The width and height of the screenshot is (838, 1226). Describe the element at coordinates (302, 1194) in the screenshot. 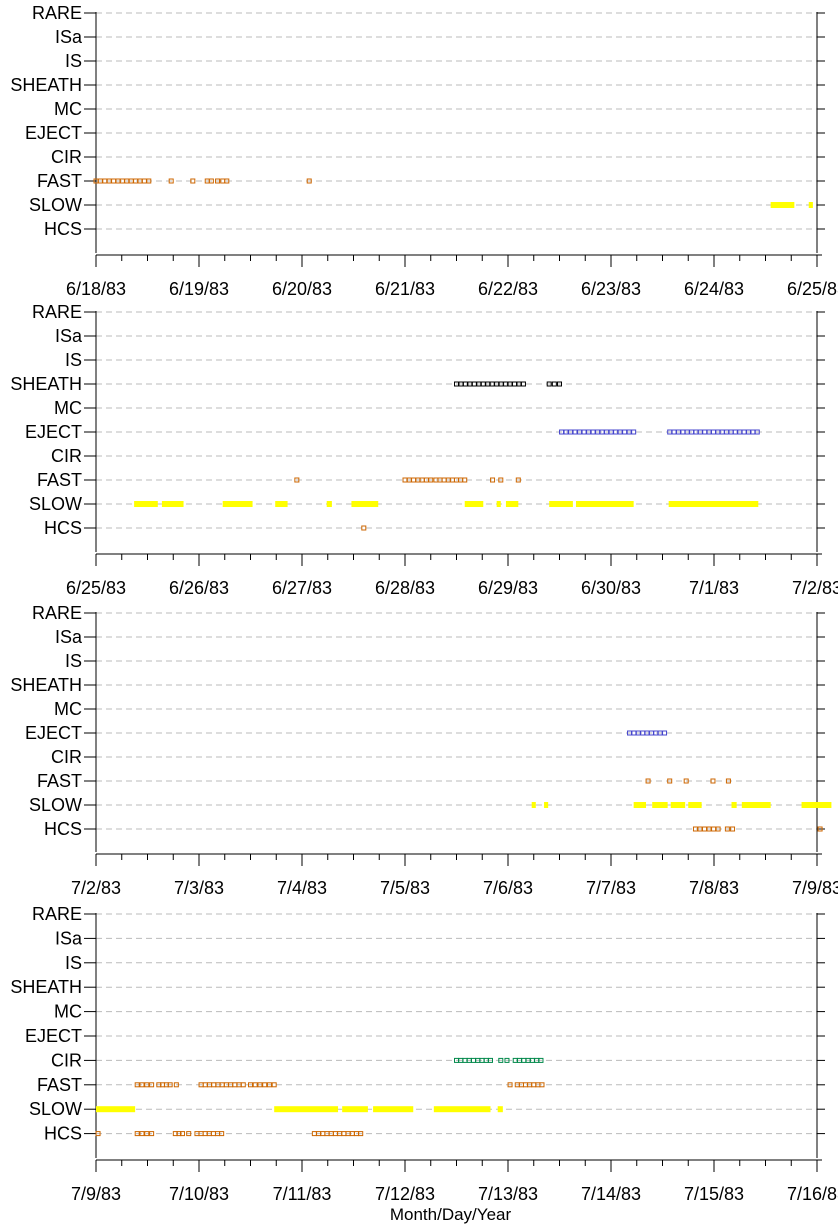

I see `x-tick-label: 7/11/83` at that location.